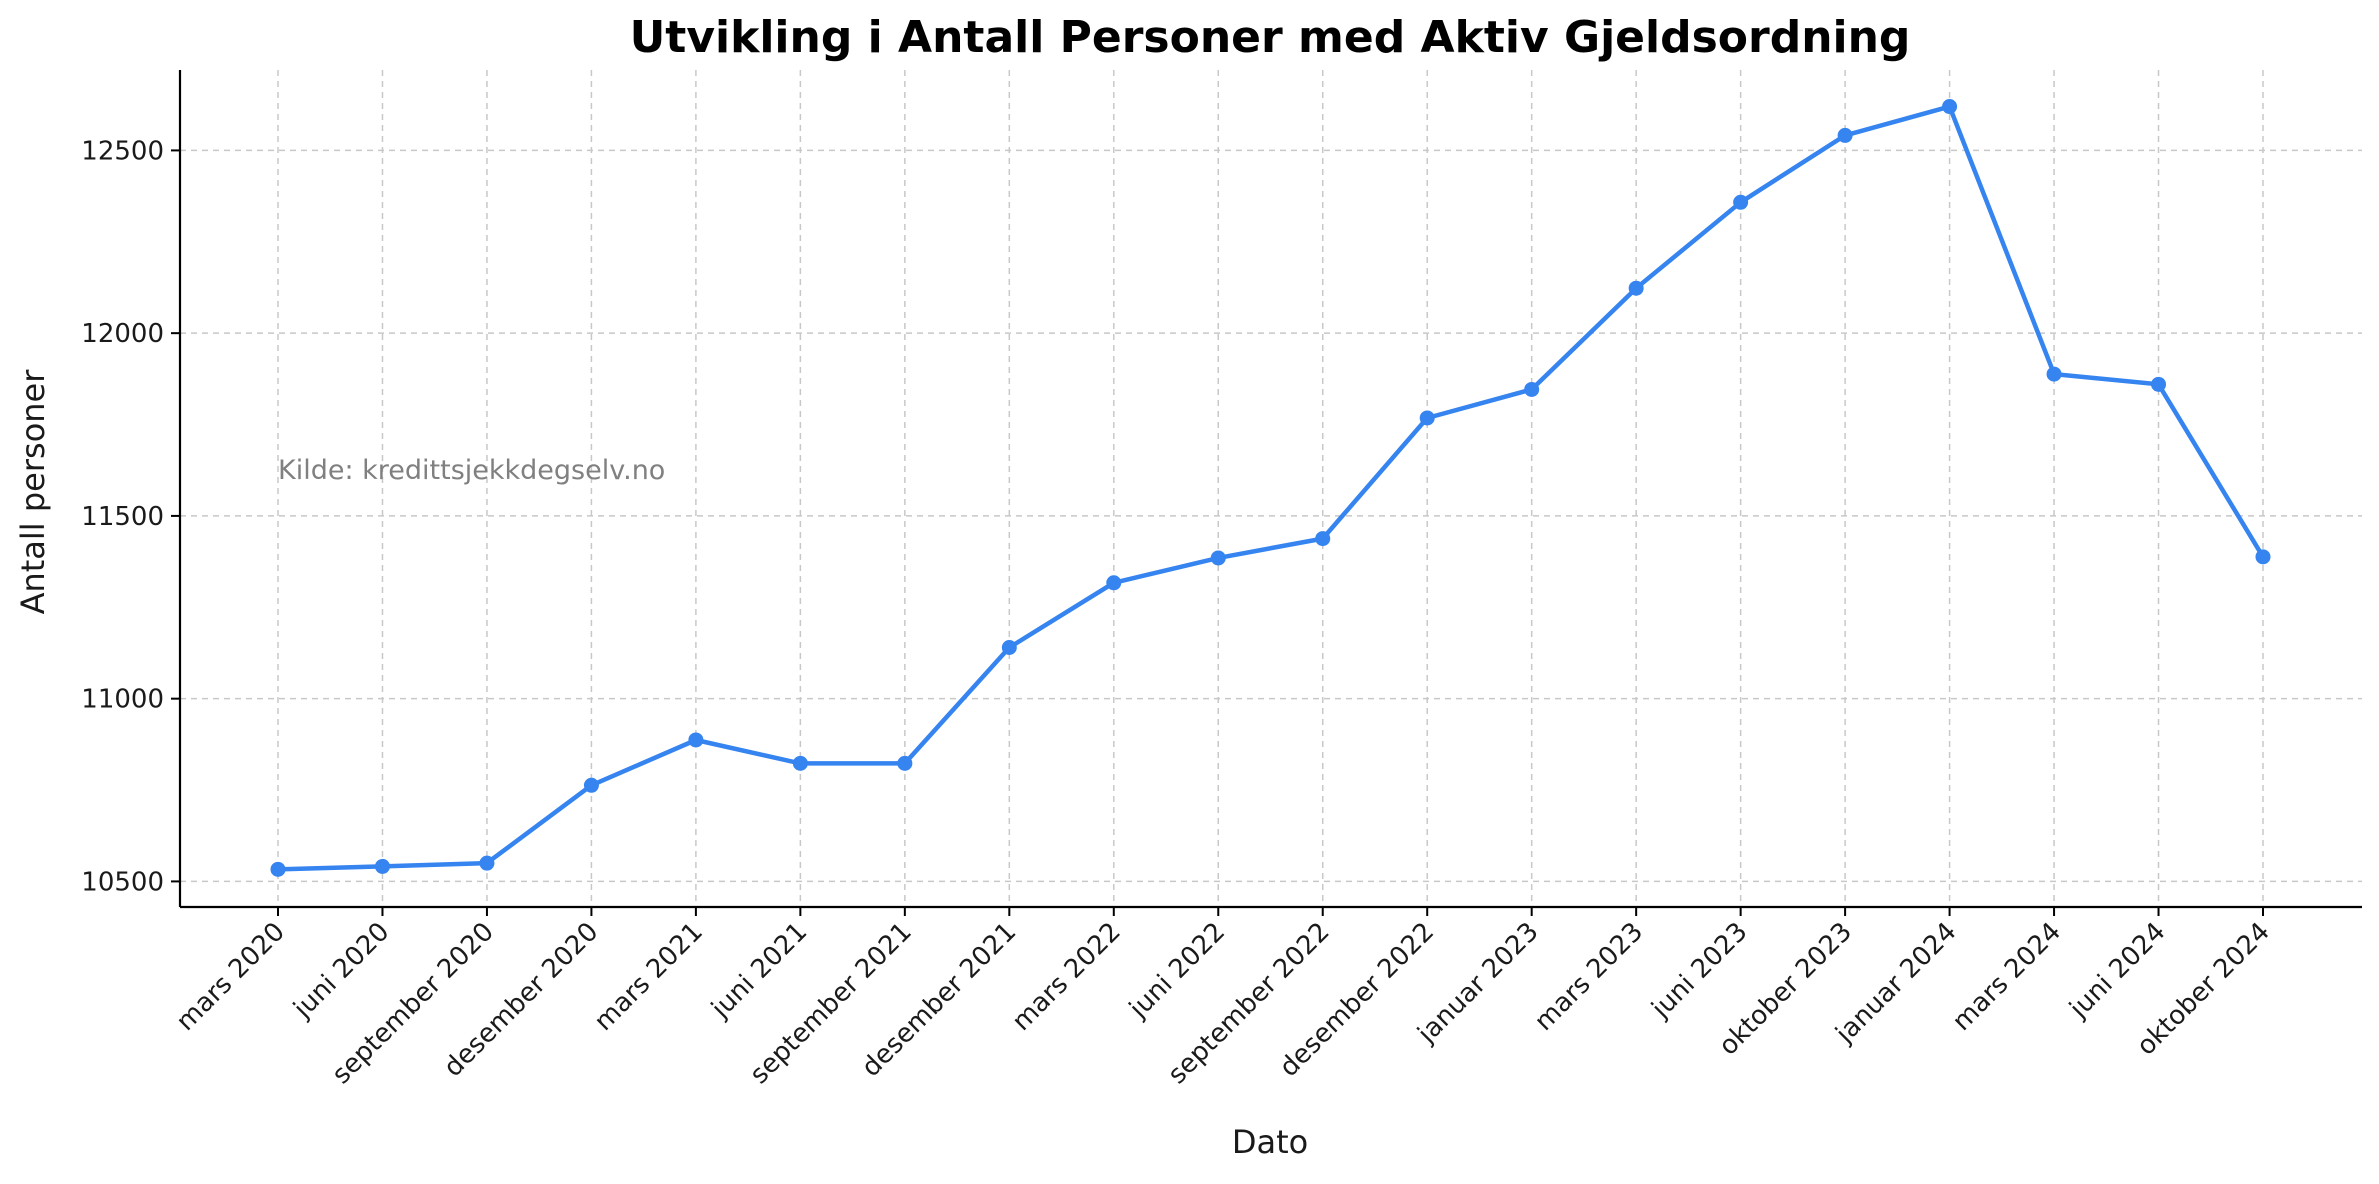 The image size is (2379, 1184). I want to click on y-axis-title: Antall personer, so click(33, 492).